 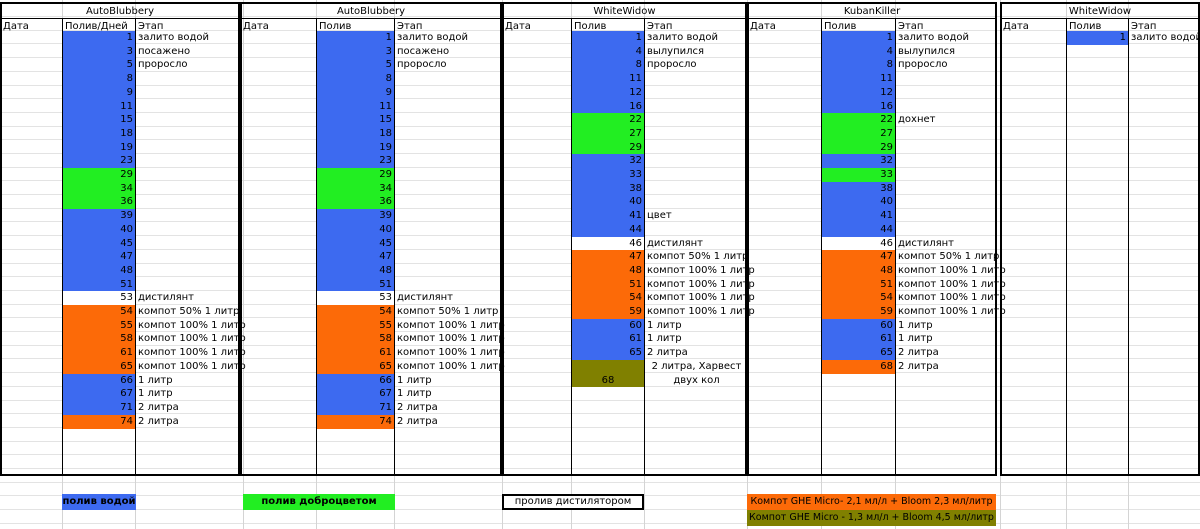 I want to click on watering-day-cell: 44, so click(x=858, y=229).